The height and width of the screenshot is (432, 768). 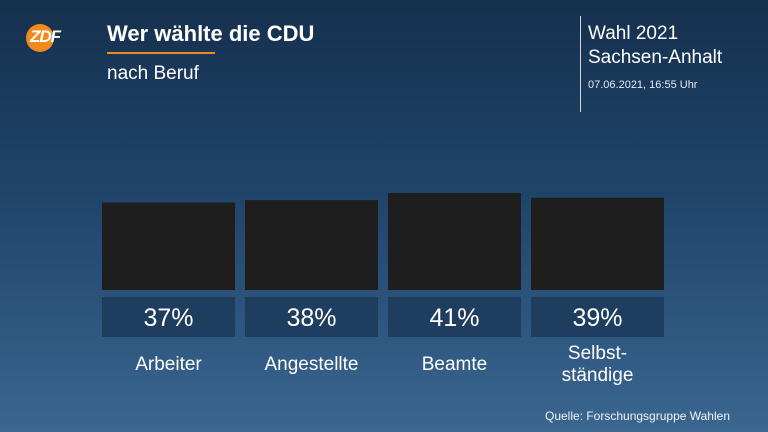 I want to click on title-underline, so click(x=161, y=53).